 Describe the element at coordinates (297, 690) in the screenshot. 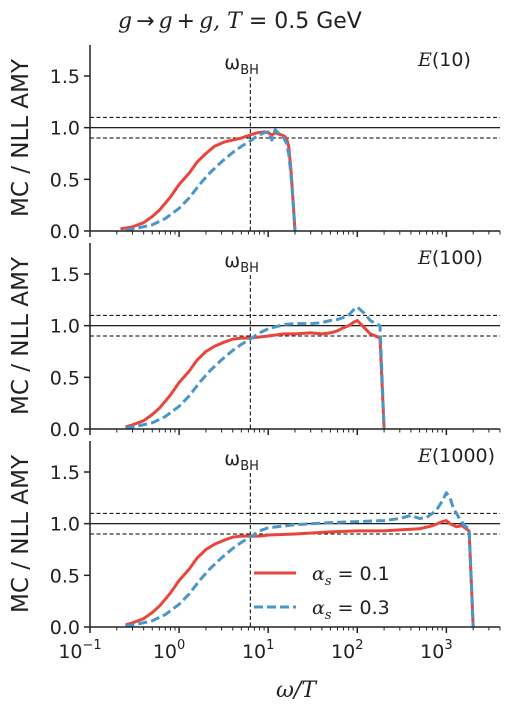

I see `x-axis-label: ω/T` at that location.